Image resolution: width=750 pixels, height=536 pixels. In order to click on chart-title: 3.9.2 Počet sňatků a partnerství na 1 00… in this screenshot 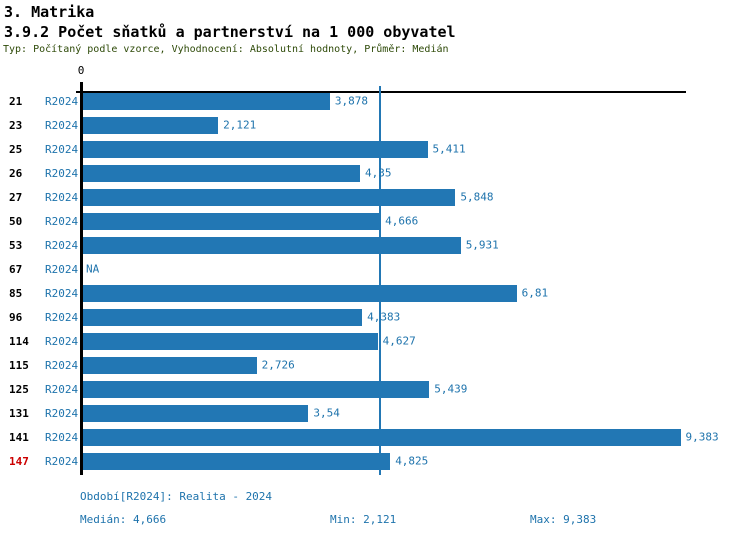, I will do `click(230, 32)`.